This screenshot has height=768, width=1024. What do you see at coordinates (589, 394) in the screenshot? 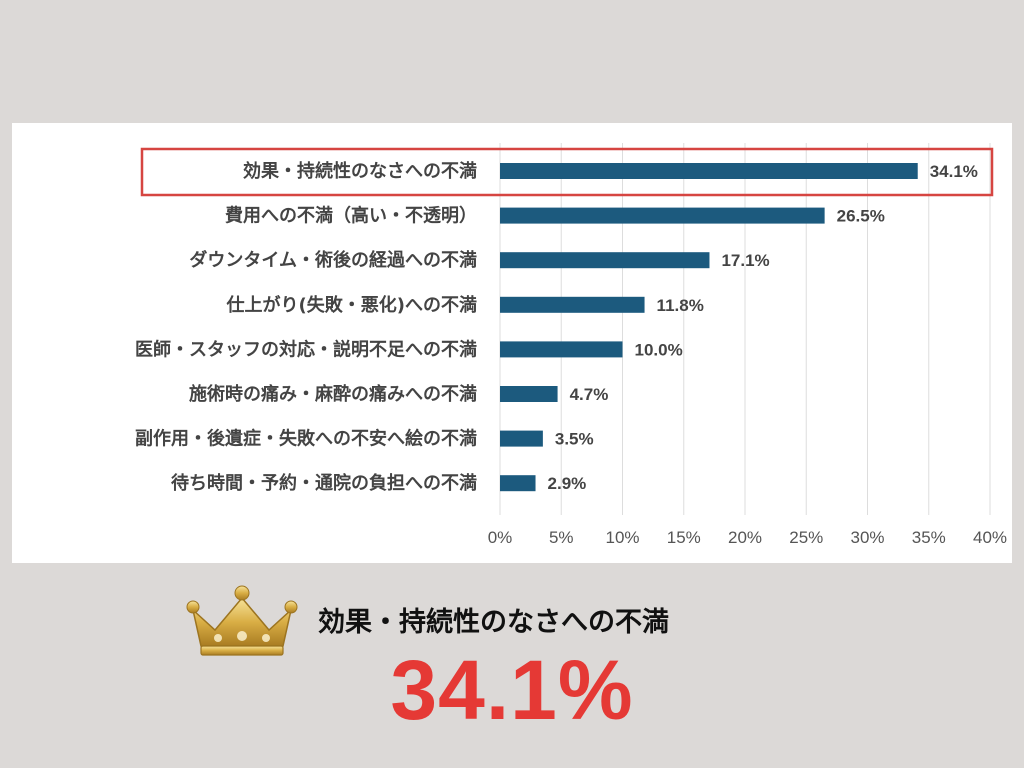
I see `data-label: 4.7%` at bounding box center [589, 394].